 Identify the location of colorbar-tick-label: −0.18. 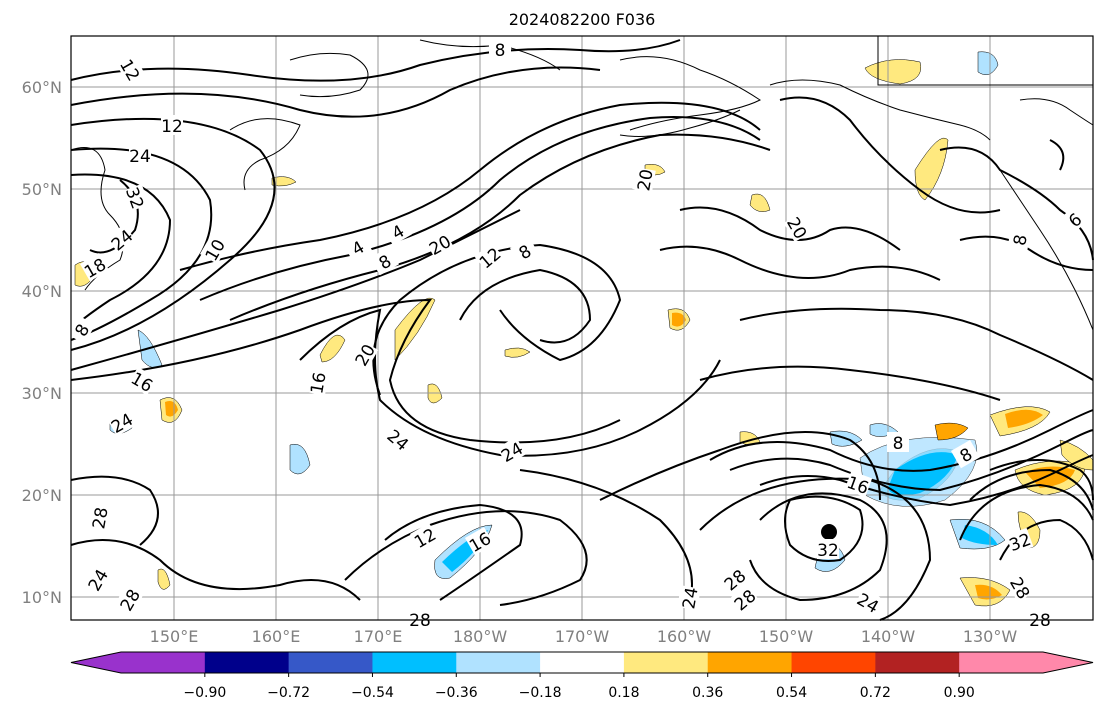
(540, 693).